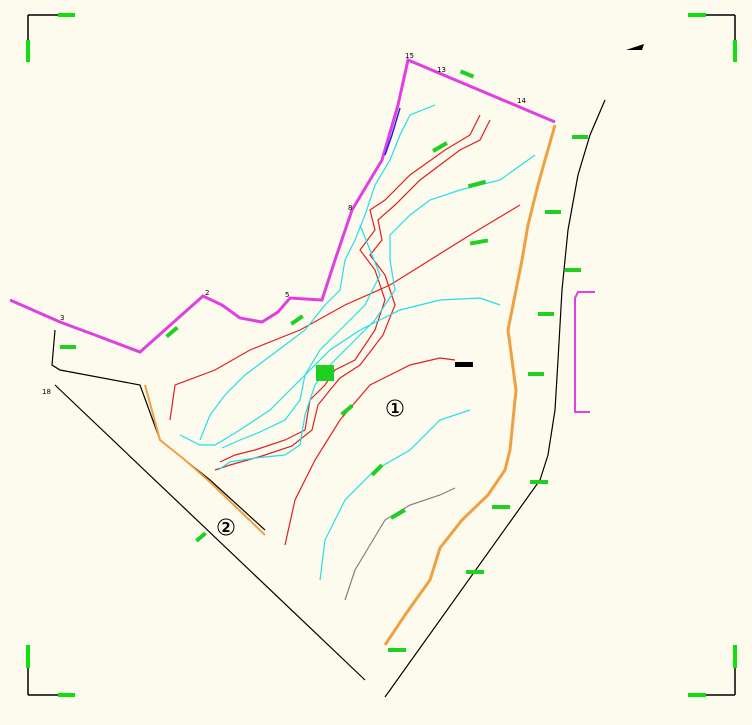 Image resolution: width=752 pixels, height=725 pixels. Describe the element at coordinates (287, 295) in the screenshot. I see `point-label: 5` at that location.